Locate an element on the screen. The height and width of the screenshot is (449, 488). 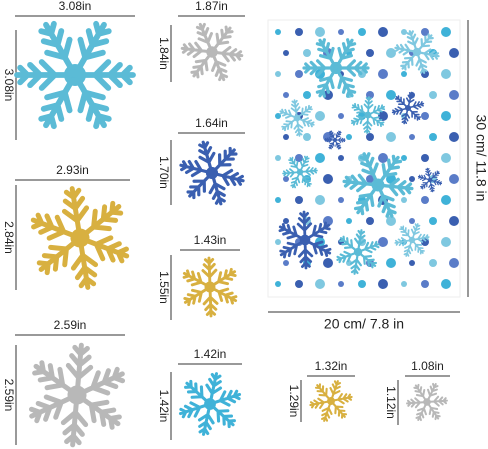
height-label: 1.29in is located at coordinates (294, 401).